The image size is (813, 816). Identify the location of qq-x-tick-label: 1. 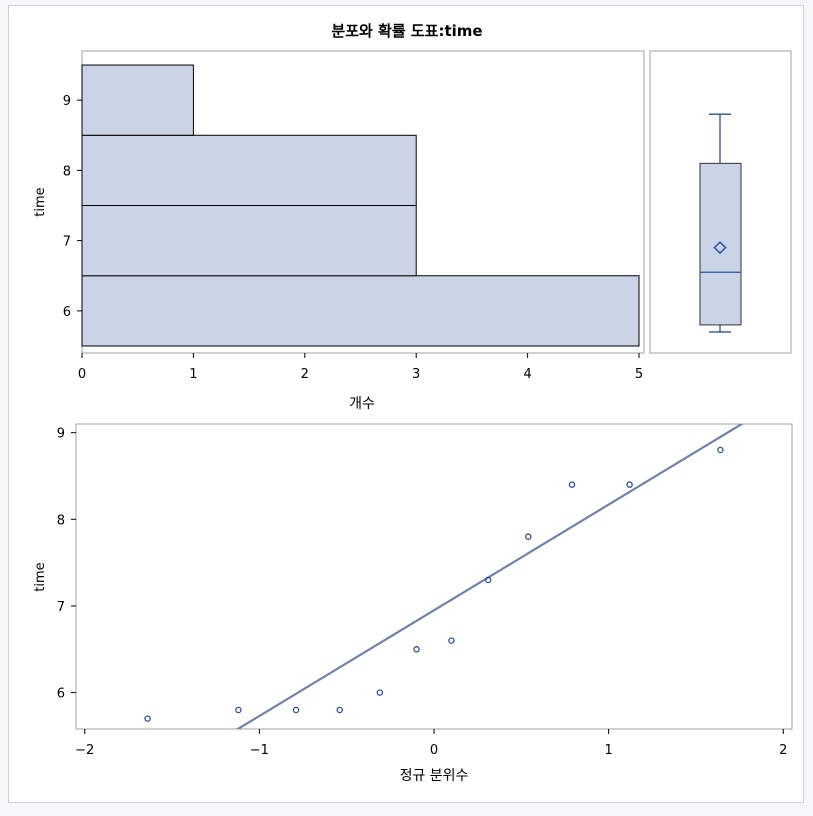
(608, 750).